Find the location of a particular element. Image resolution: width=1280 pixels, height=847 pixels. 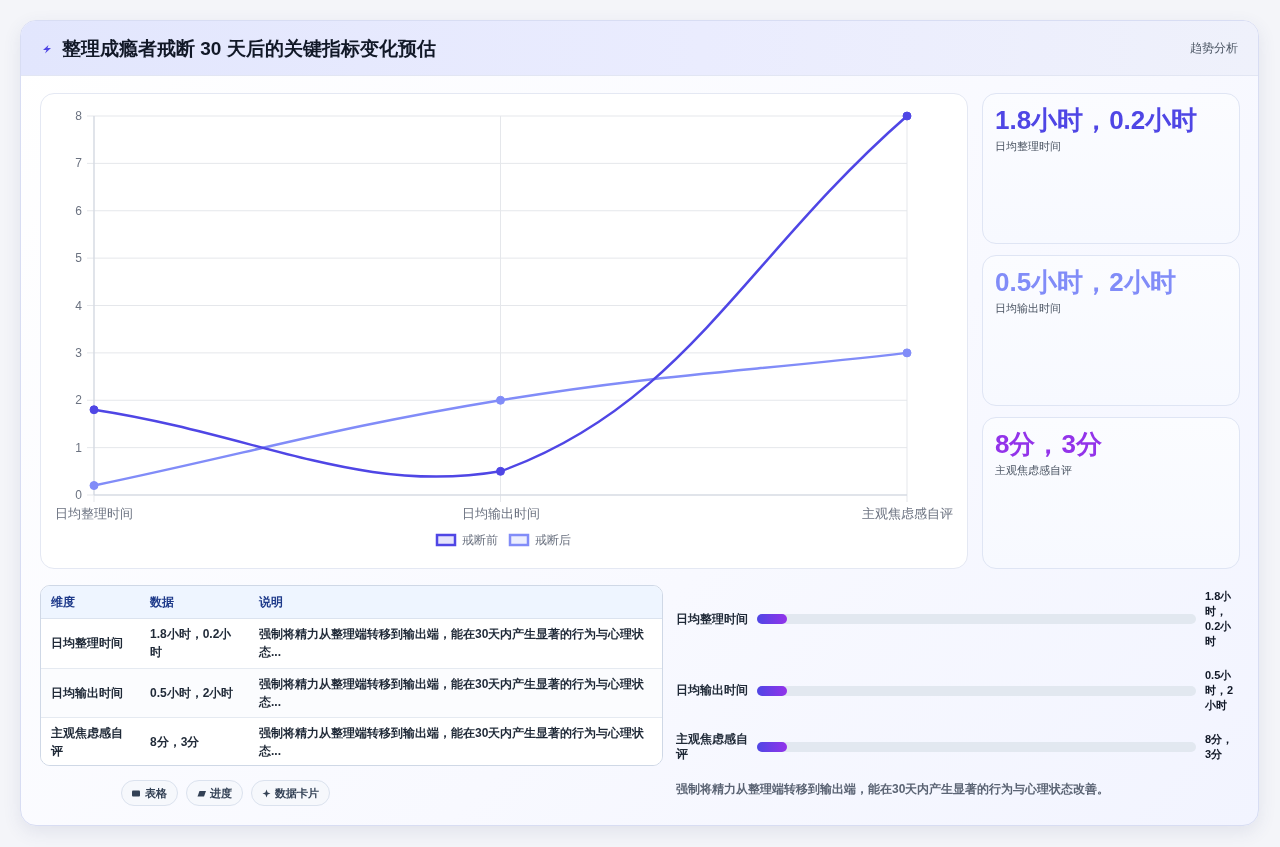

category-label: 维度 is located at coordinates (63, 602).